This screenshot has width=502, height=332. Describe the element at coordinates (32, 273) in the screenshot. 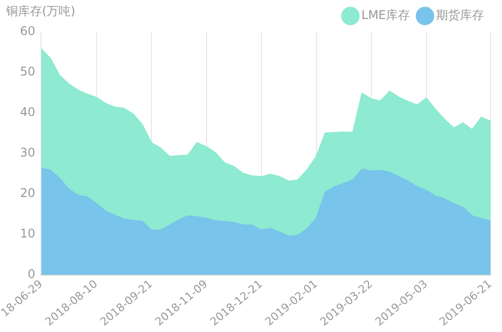

I see `y-tick-label: 0` at that location.